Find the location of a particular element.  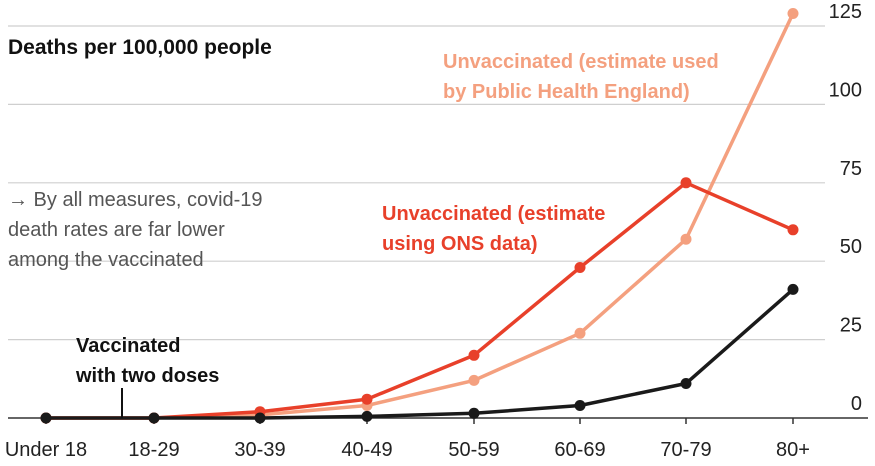

series-label-phe-line-2: by Public Health England) is located at coordinates (566, 92).